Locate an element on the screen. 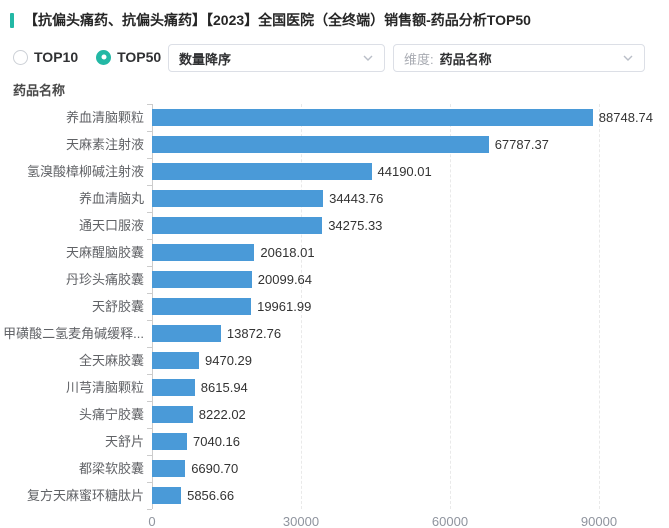 The width and height of the screenshot is (669, 528). value-label: 44190.01 is located at coordinates (404, 171).